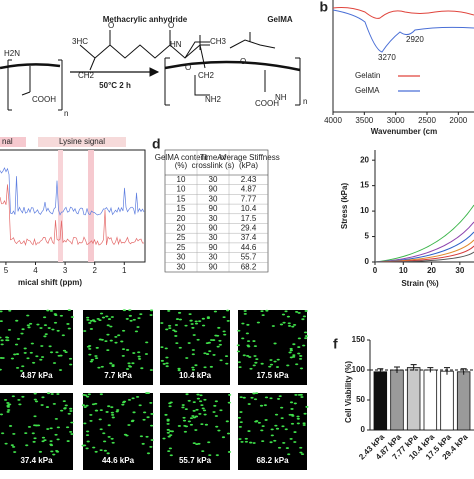 Image resolution: width=474 pixels, height=479 pixels. I want to click on x-tick-label: 4000, so click(333, 120).